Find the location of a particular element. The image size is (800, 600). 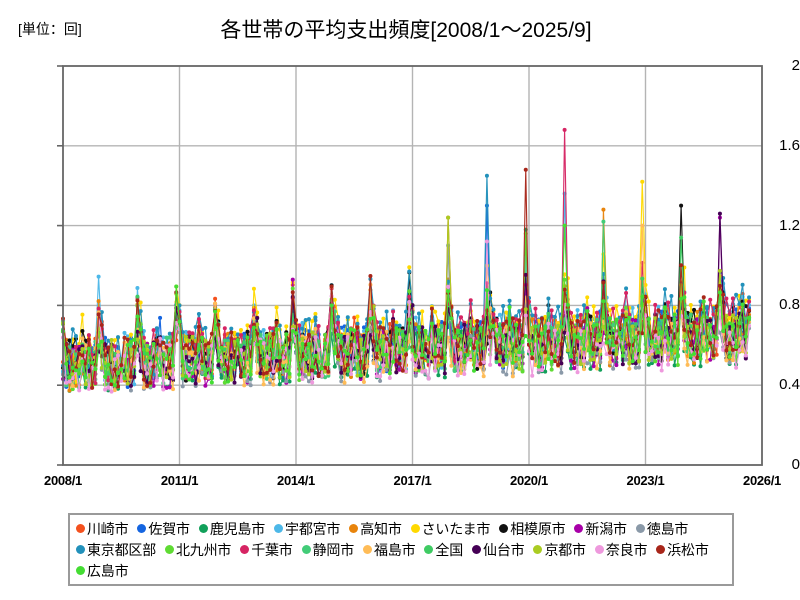

legend-item-相模原市: 相模原市 is located at coordinates (532, 528).